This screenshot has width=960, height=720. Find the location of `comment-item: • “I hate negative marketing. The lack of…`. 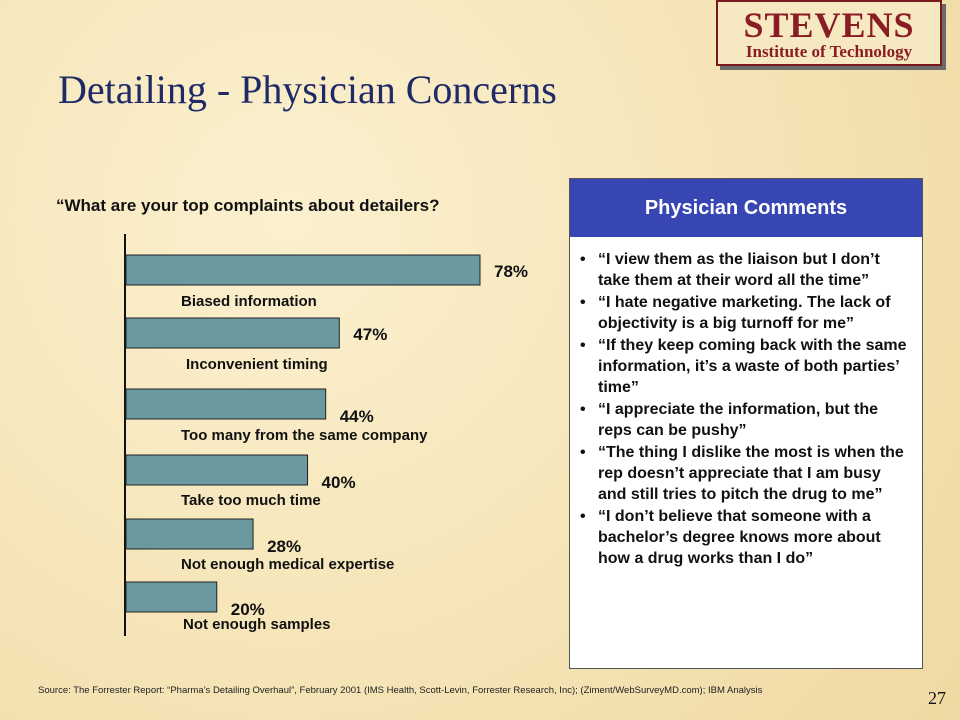

comment-item: • “I hate negative marketing. The lack of… is located at coordinates (746, 313).